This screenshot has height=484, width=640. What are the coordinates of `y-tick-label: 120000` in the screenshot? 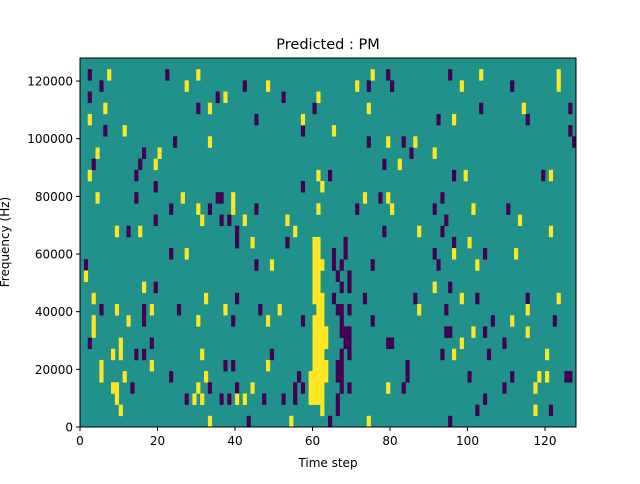 It's located at (50, 82).